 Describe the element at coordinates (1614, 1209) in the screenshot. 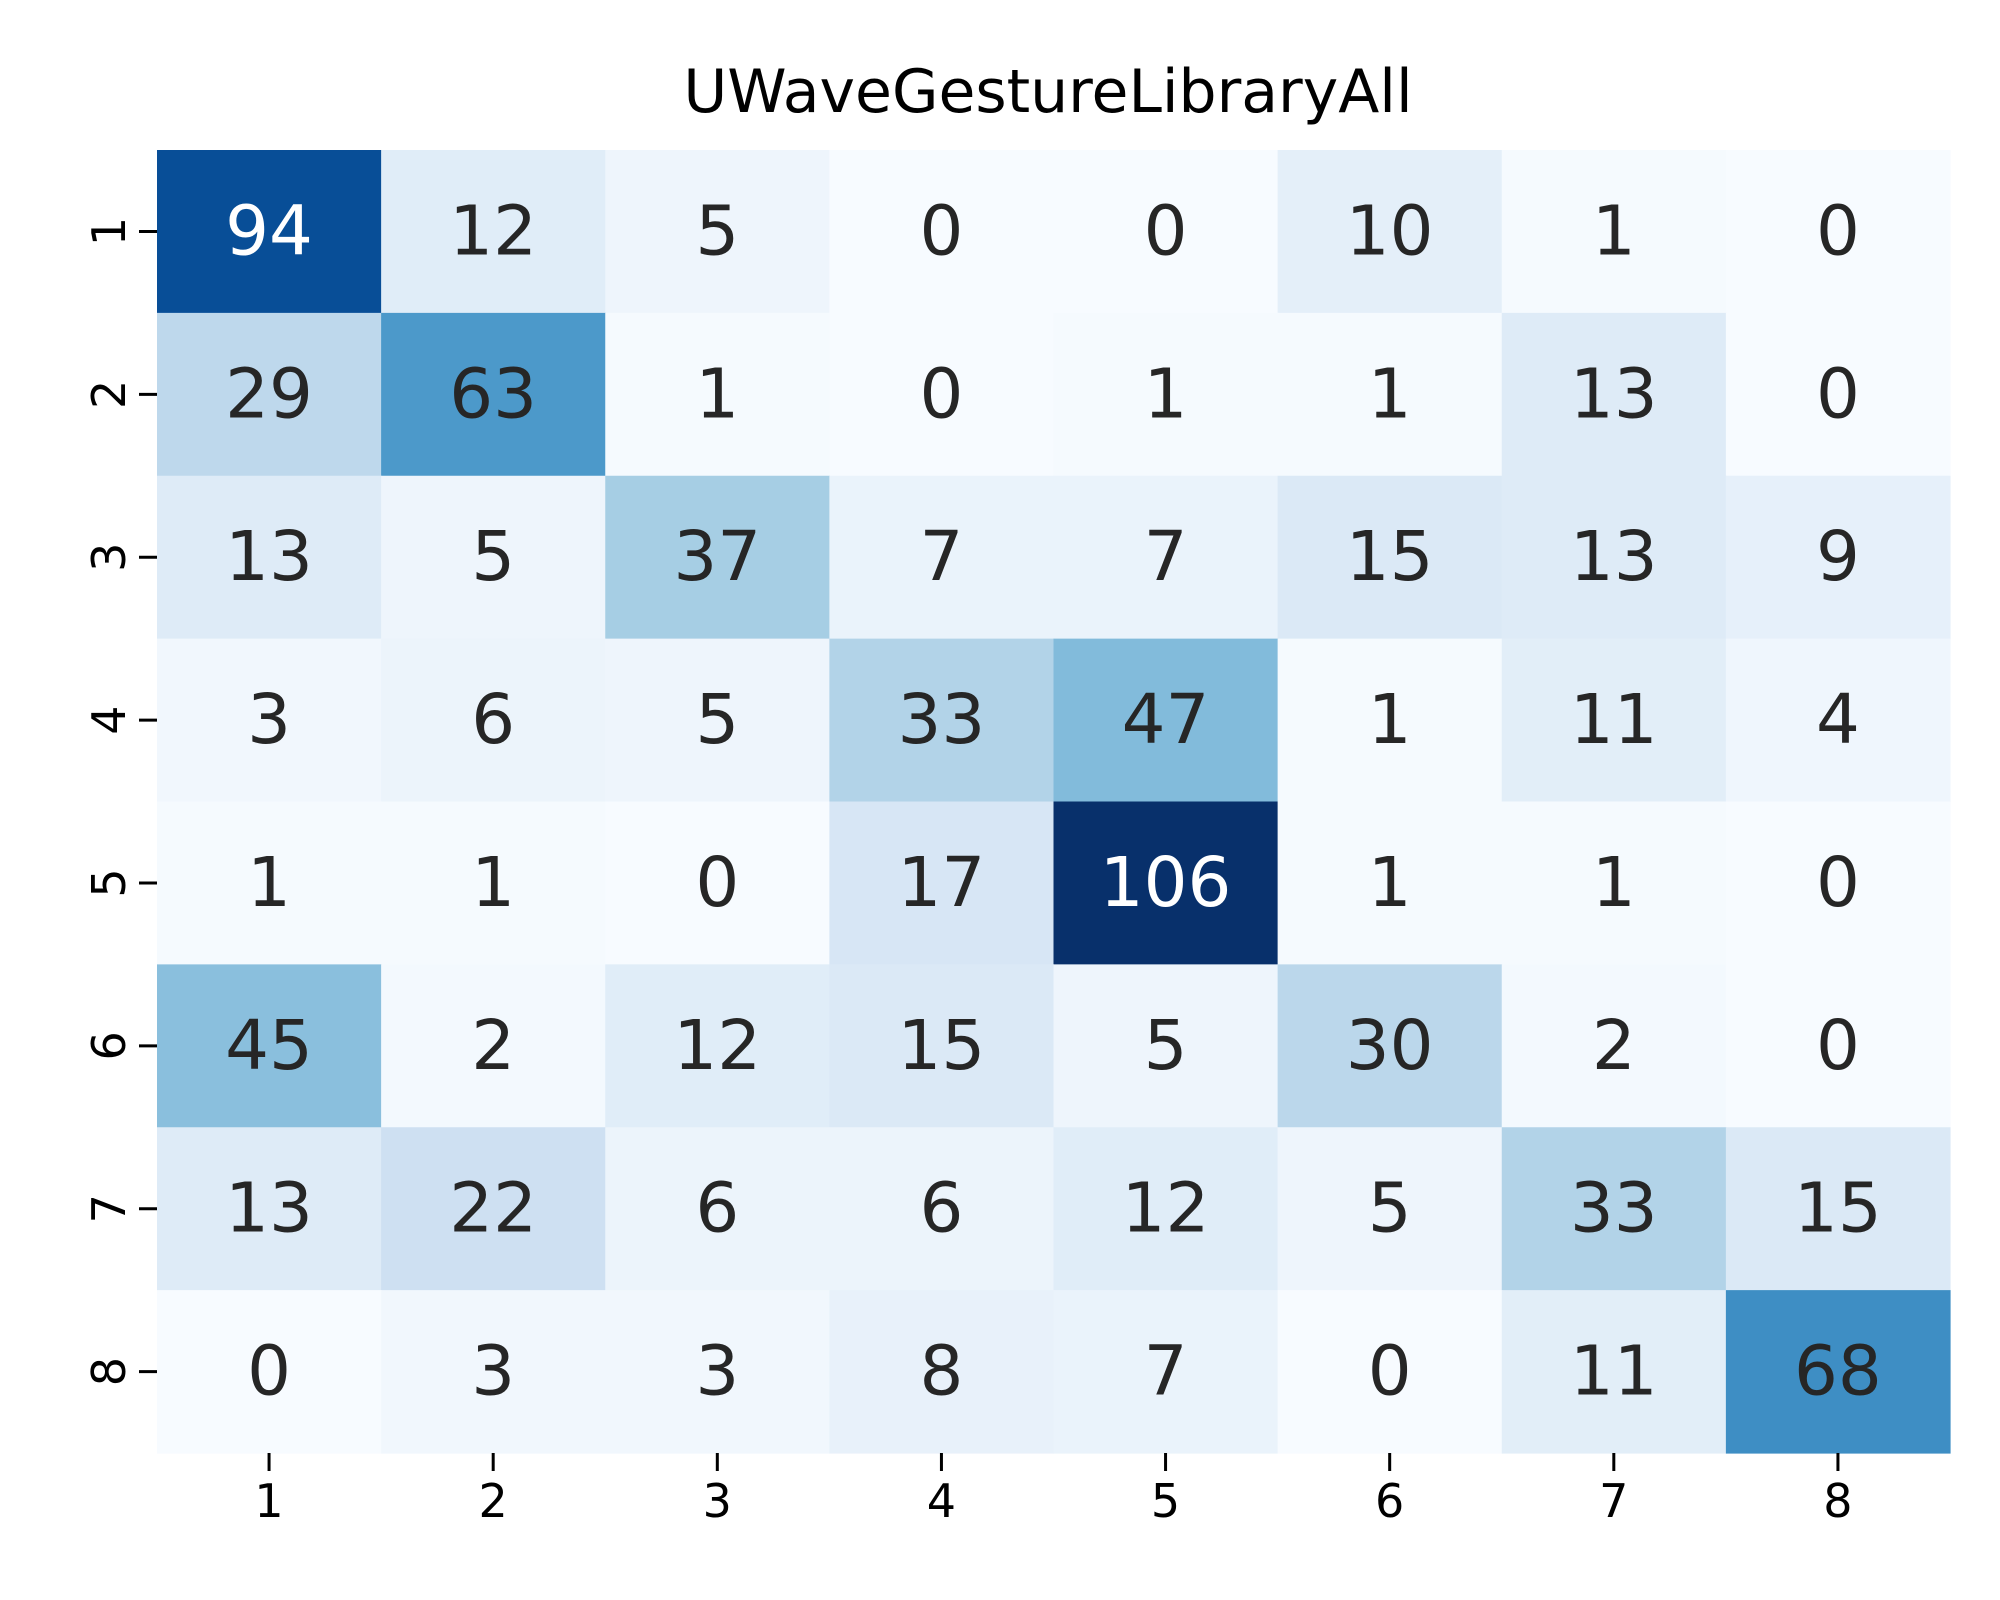

I see `heatmap-cell-r7-c7` at that location.